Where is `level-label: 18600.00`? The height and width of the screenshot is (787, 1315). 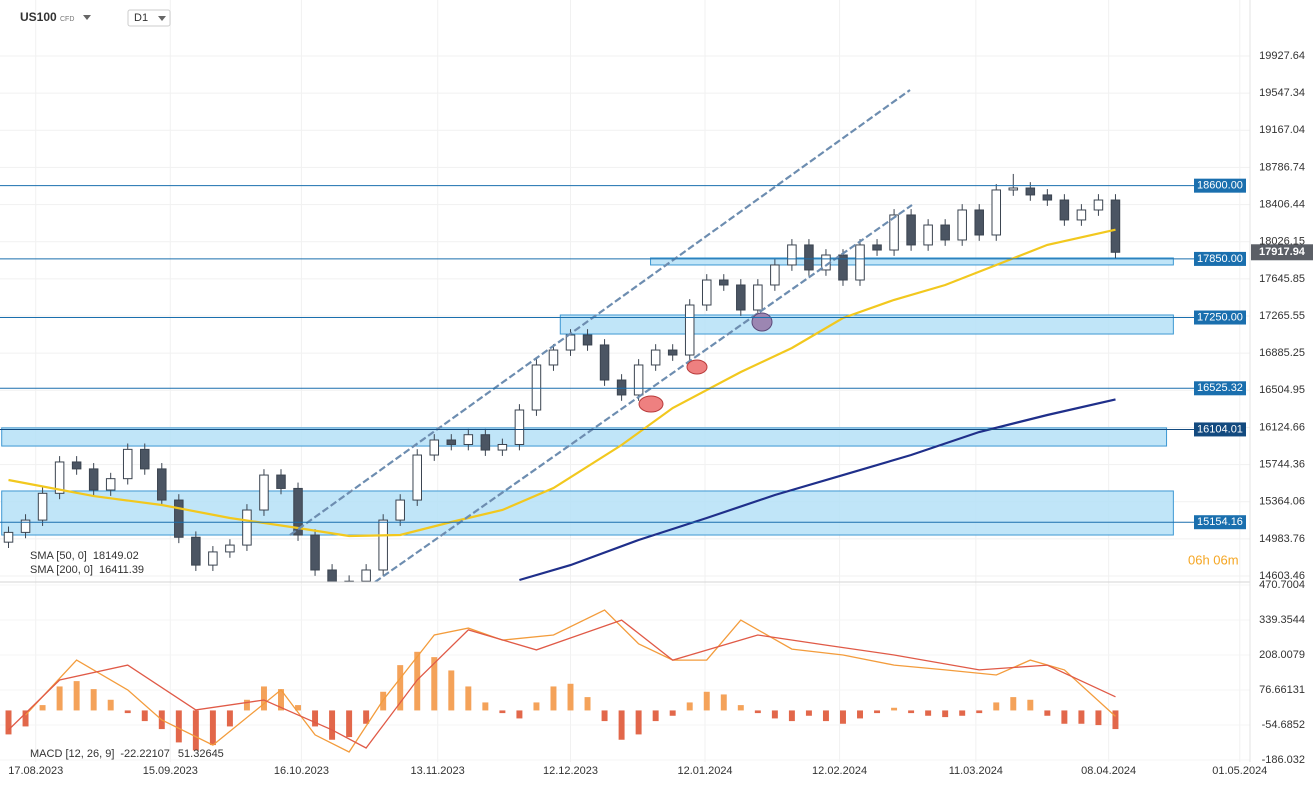 level-label: 18600.00 is located at coordinates (1220, 186).